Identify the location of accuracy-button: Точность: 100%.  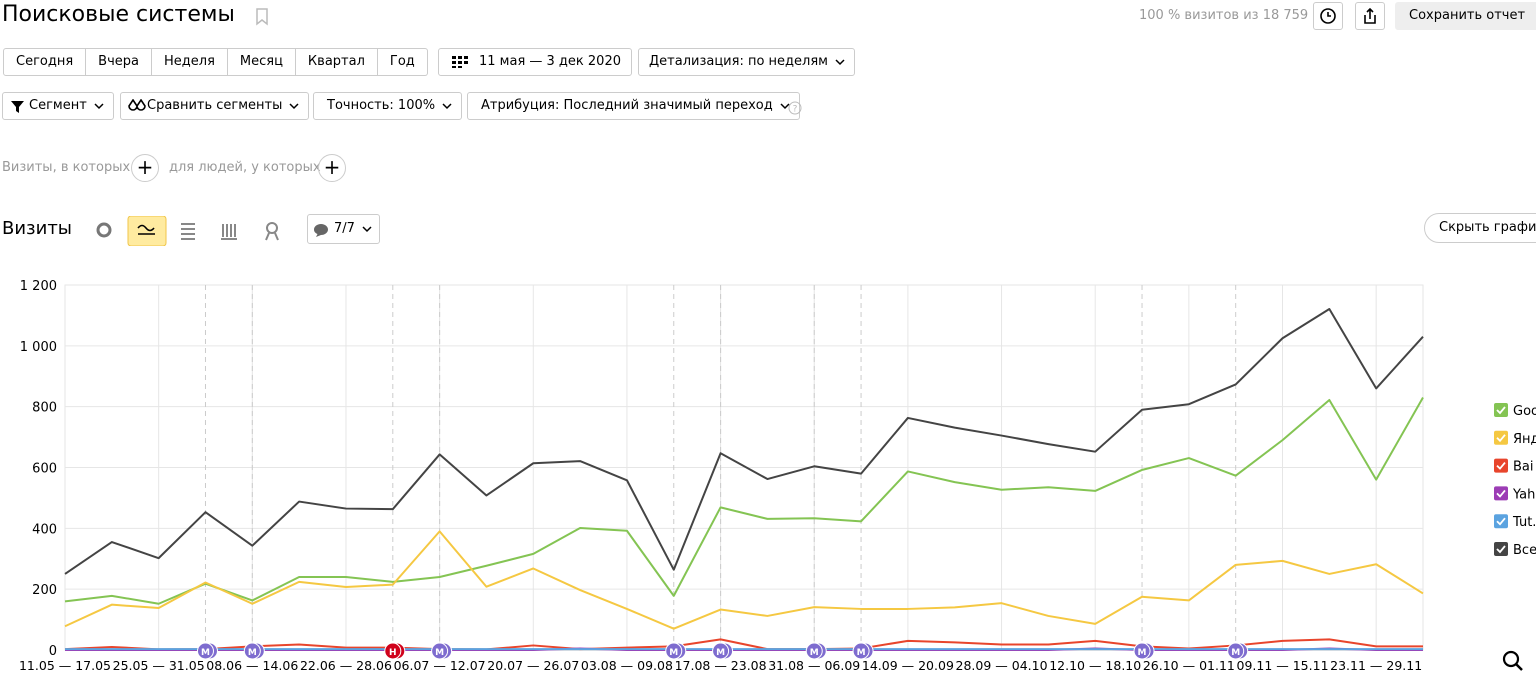
(388, 106).